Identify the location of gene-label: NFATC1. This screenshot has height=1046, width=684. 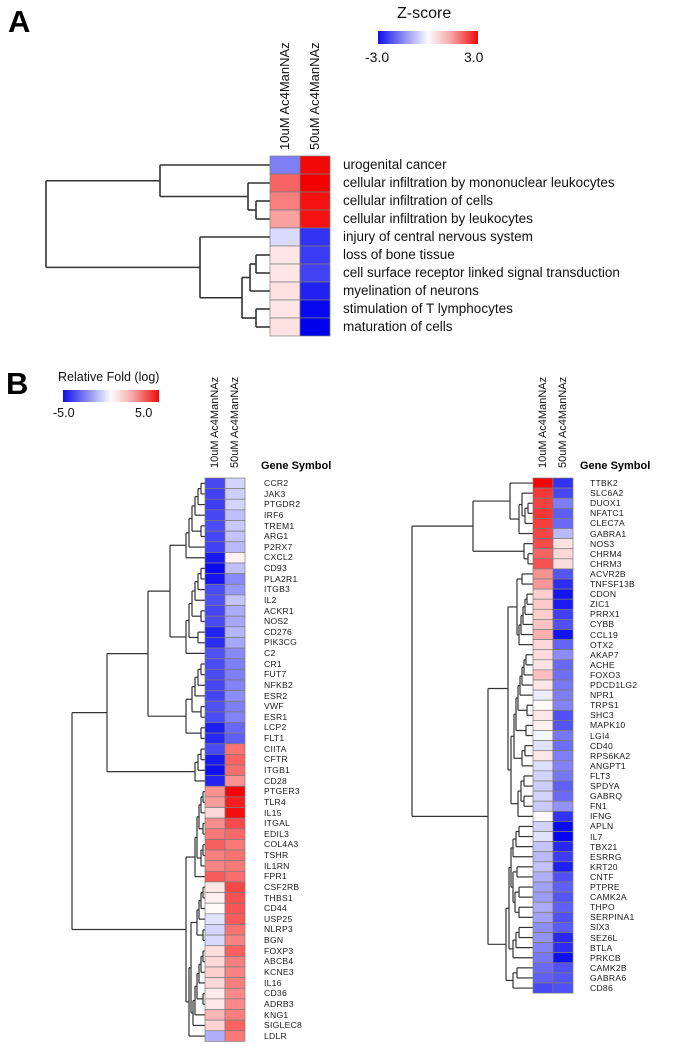
(607, 513).